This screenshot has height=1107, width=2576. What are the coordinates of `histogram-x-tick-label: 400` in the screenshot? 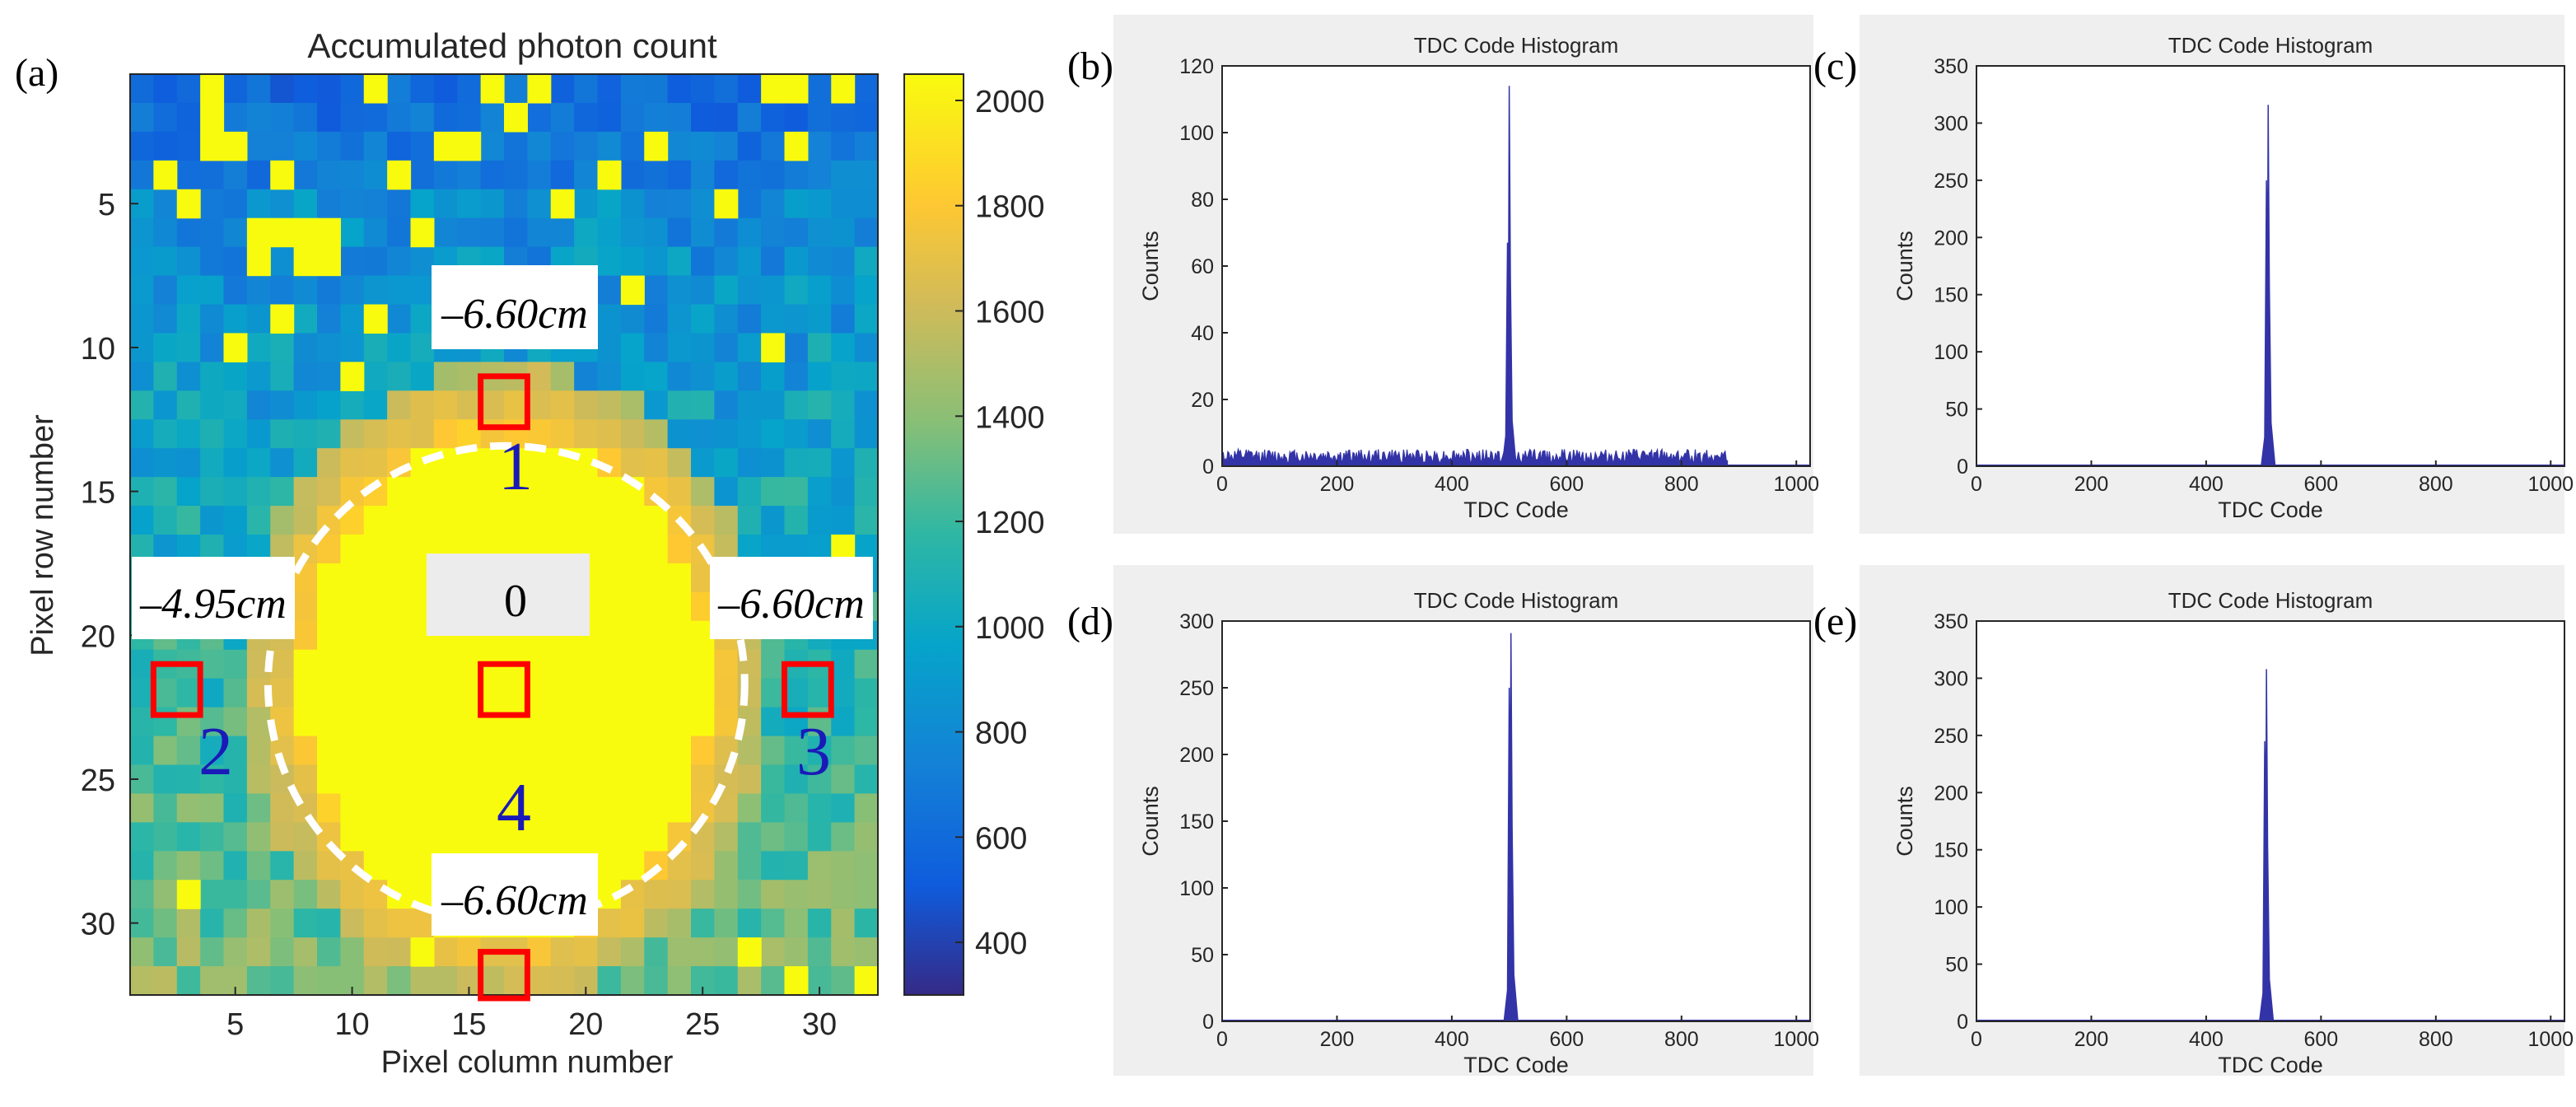 It's located at (2206, 484).